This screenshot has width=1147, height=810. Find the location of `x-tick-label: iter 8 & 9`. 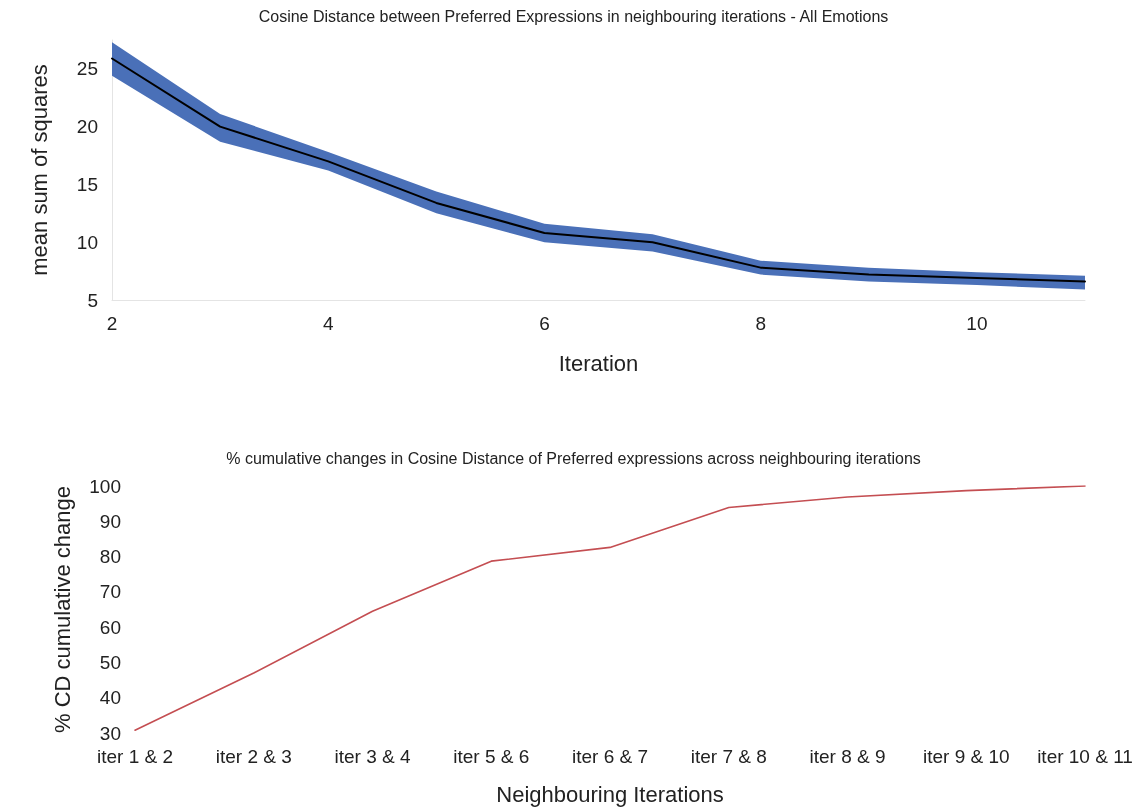

x-tick-label: iter 8 & 9 is located at coordinates (847, 756).